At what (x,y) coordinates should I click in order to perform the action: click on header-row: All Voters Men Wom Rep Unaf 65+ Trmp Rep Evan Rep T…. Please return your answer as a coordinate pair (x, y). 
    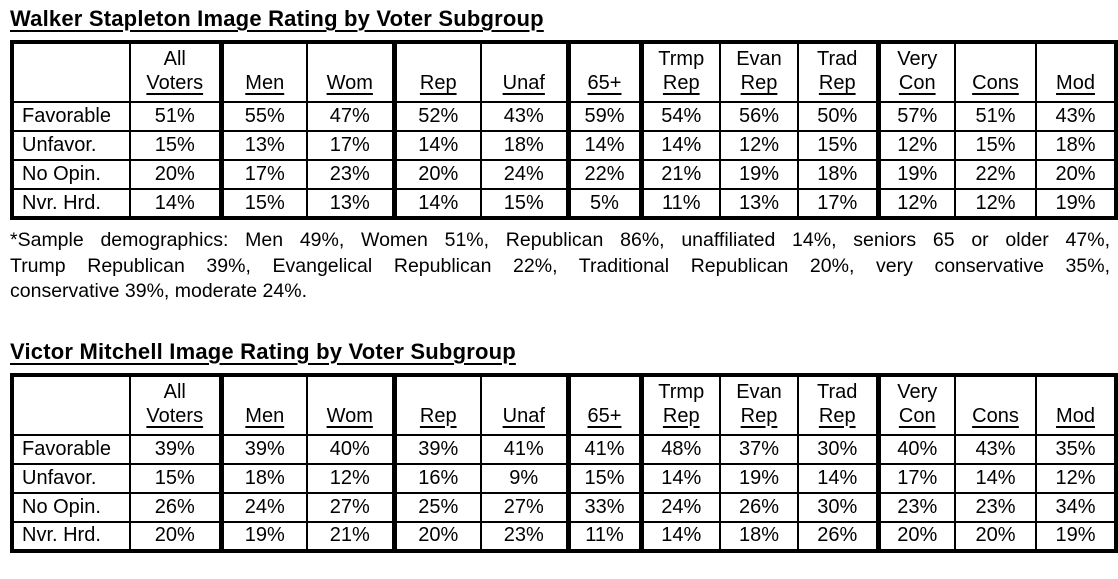
    Looking at the image, I should click on (564, 72).